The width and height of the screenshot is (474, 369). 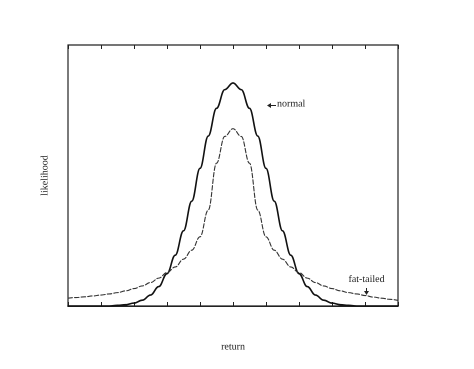 I want to click on x-axis-title: return, so click(x=233, y=347).